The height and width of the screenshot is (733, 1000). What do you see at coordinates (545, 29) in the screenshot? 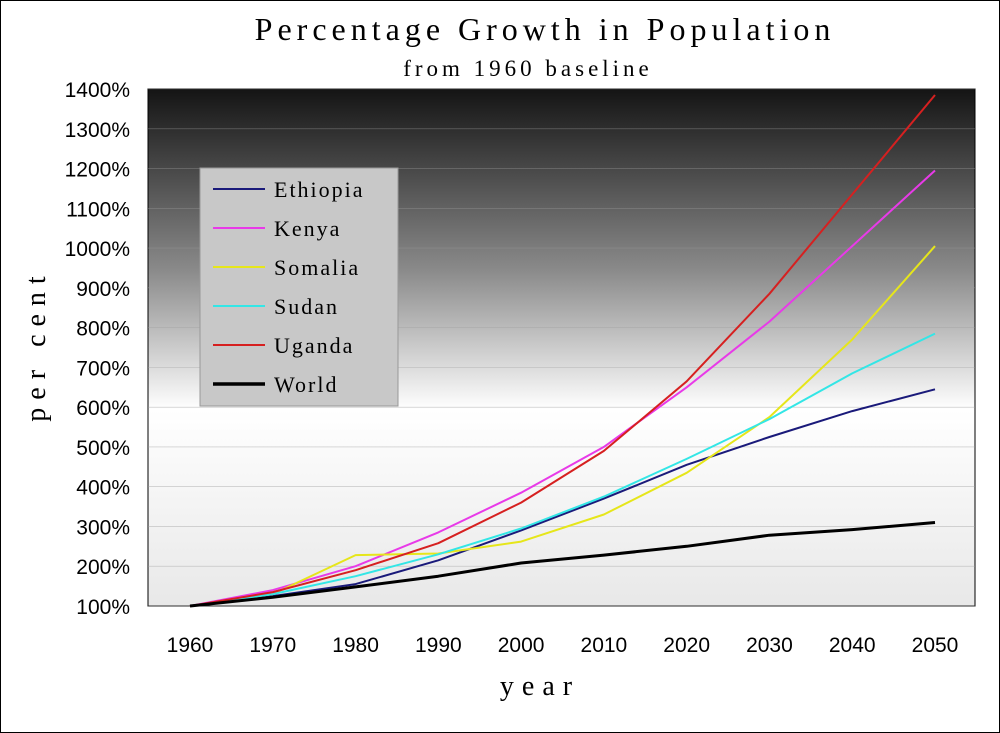
I see `chart-title: Percentage Growth in Population` at bounding box center [545, 29].